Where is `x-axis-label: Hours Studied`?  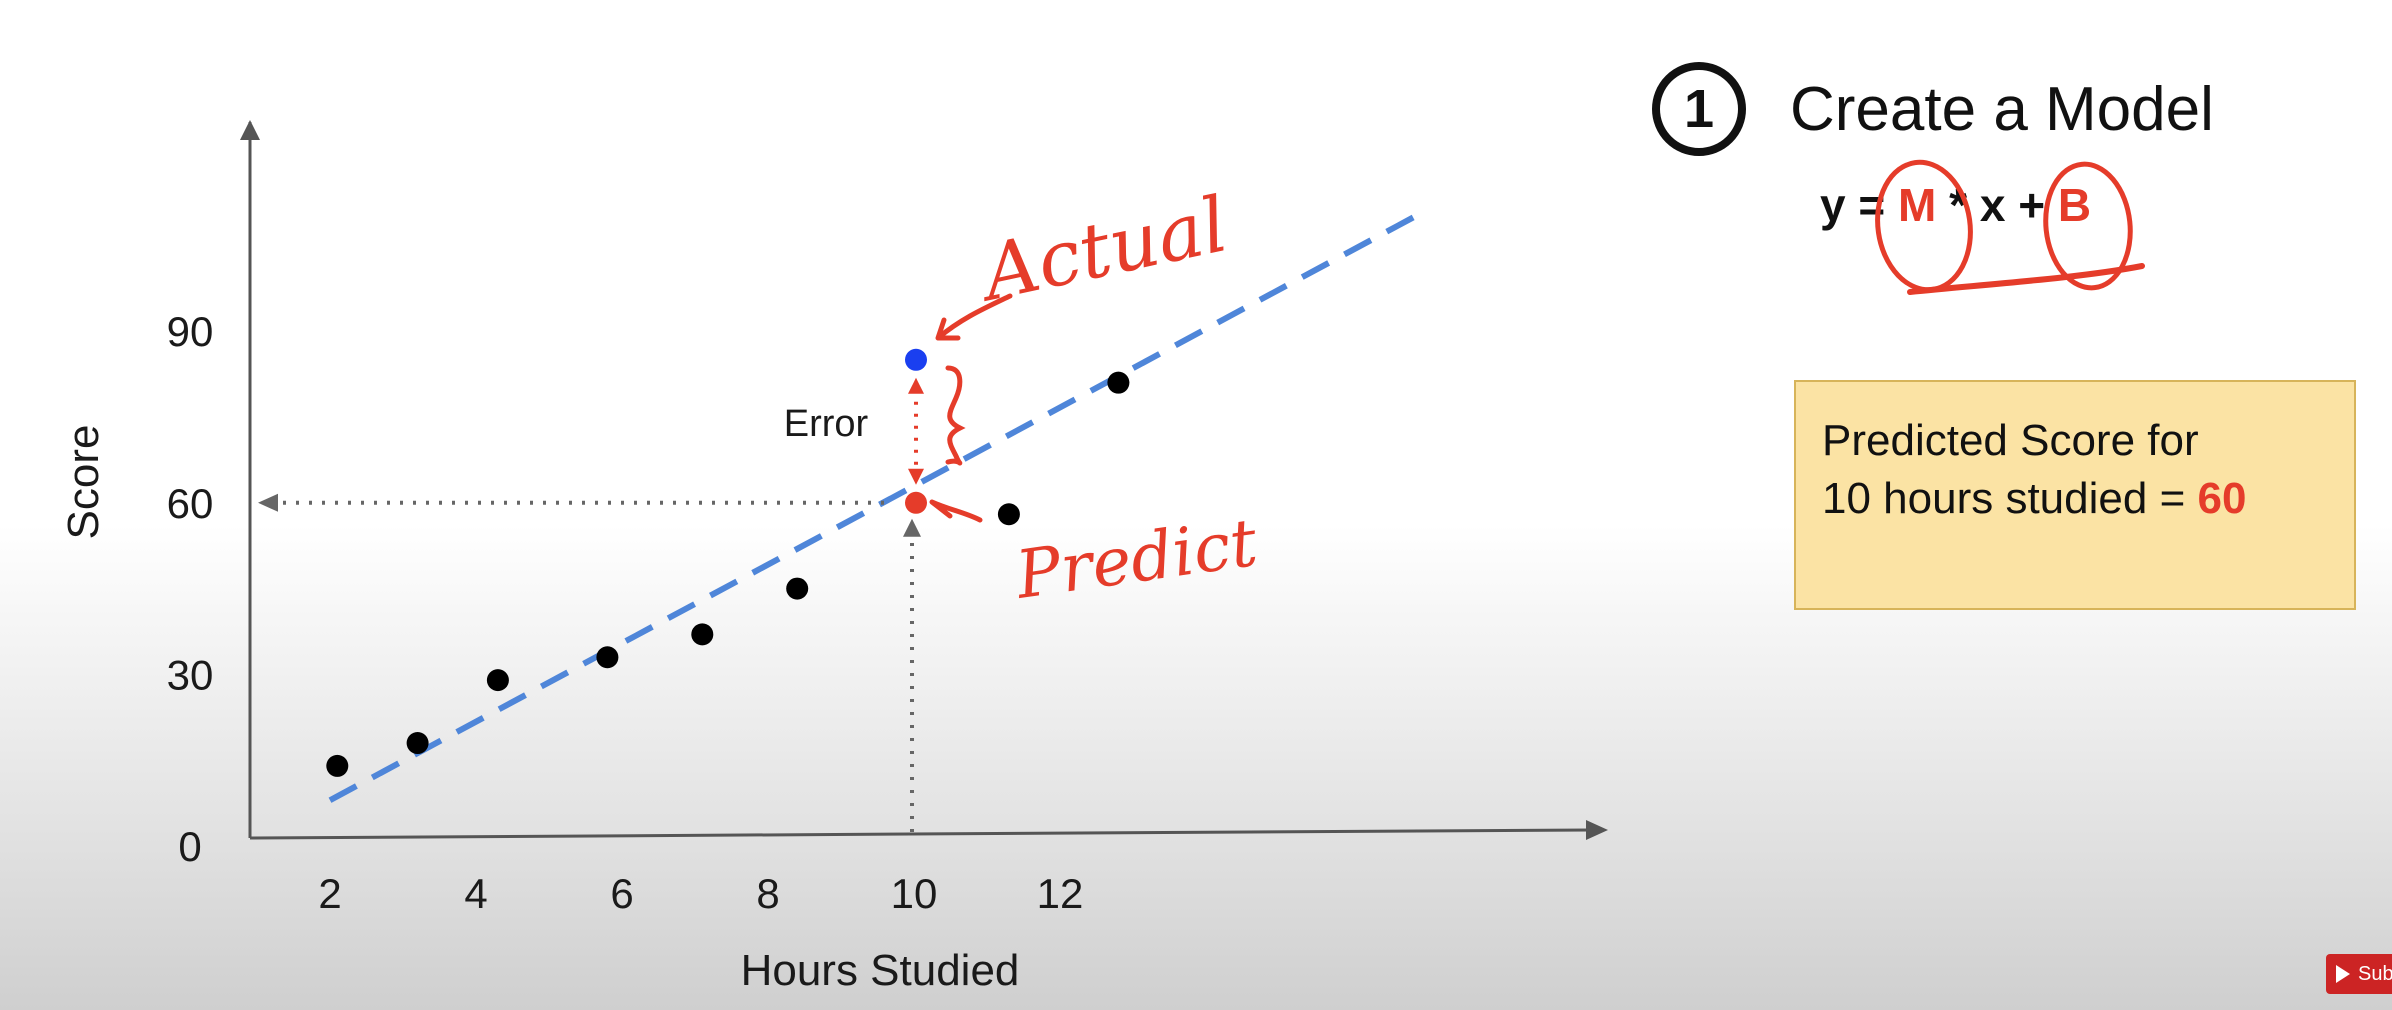 x-axis-label: Hours Studied is located at coordinates (880, 970).